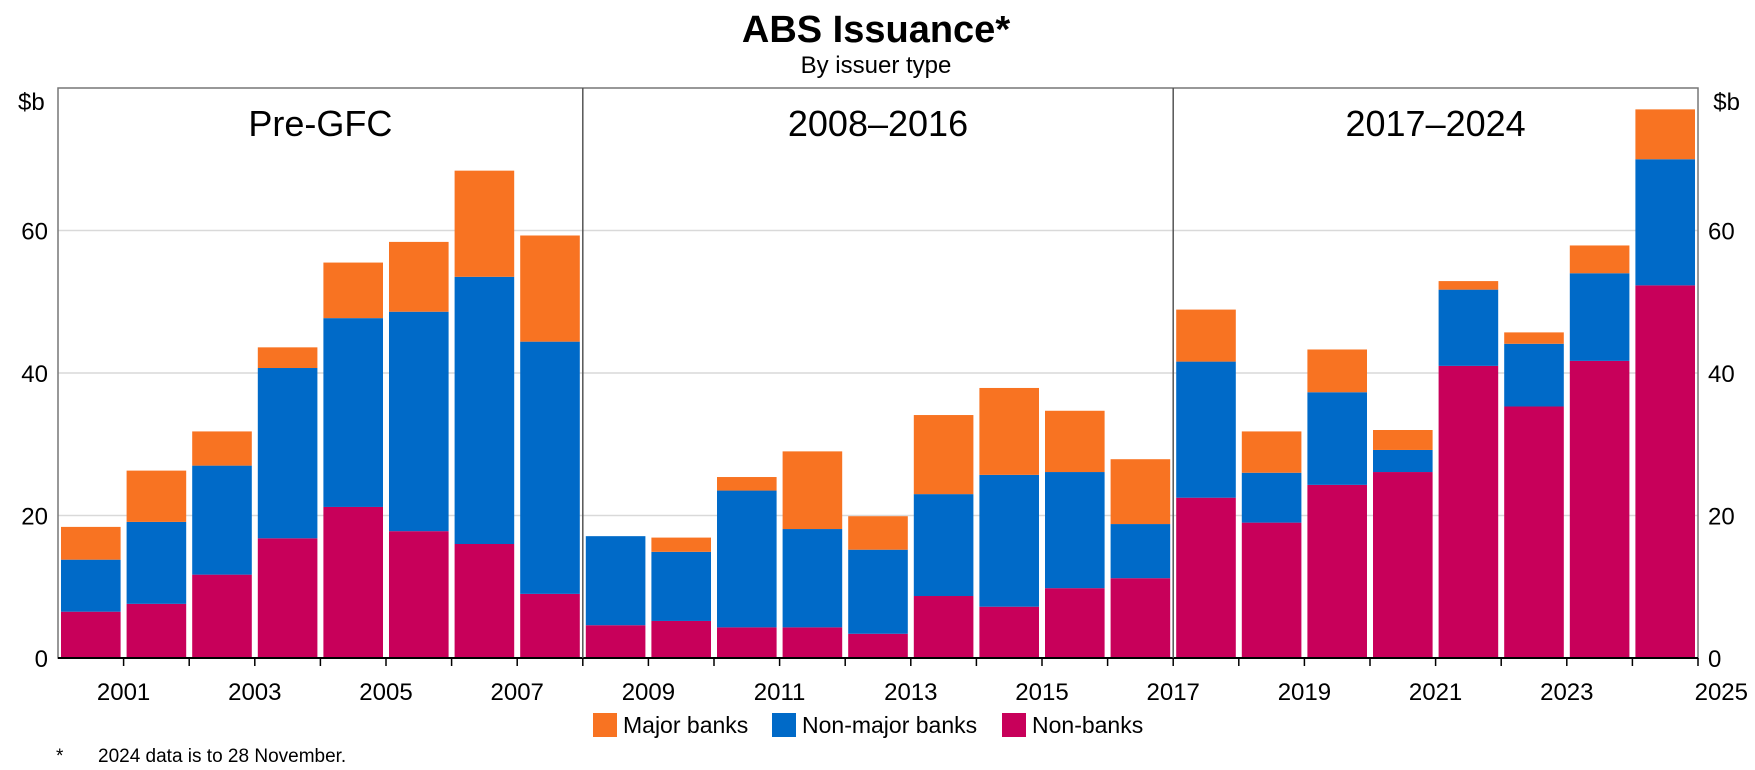 The image size is (1755, 770). What do you see at coordinates (1468, 285) in the screenshot?
I see `bar-major-banks-2021` at bounding box center [1468, 285].